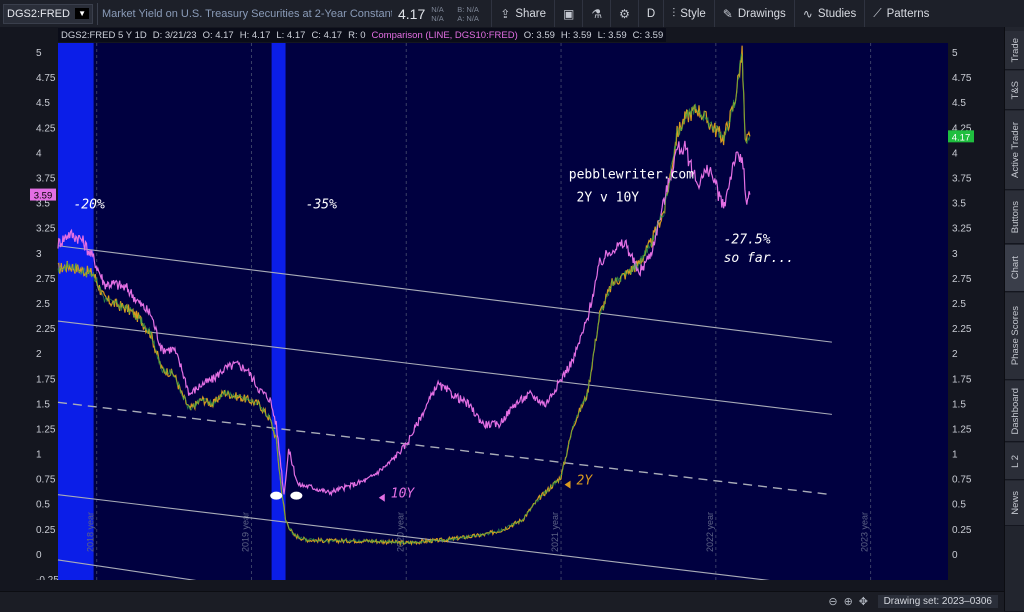 The image size is (1024, 612). I want to click on annotation-text: -27.5%, so click(747, 240).